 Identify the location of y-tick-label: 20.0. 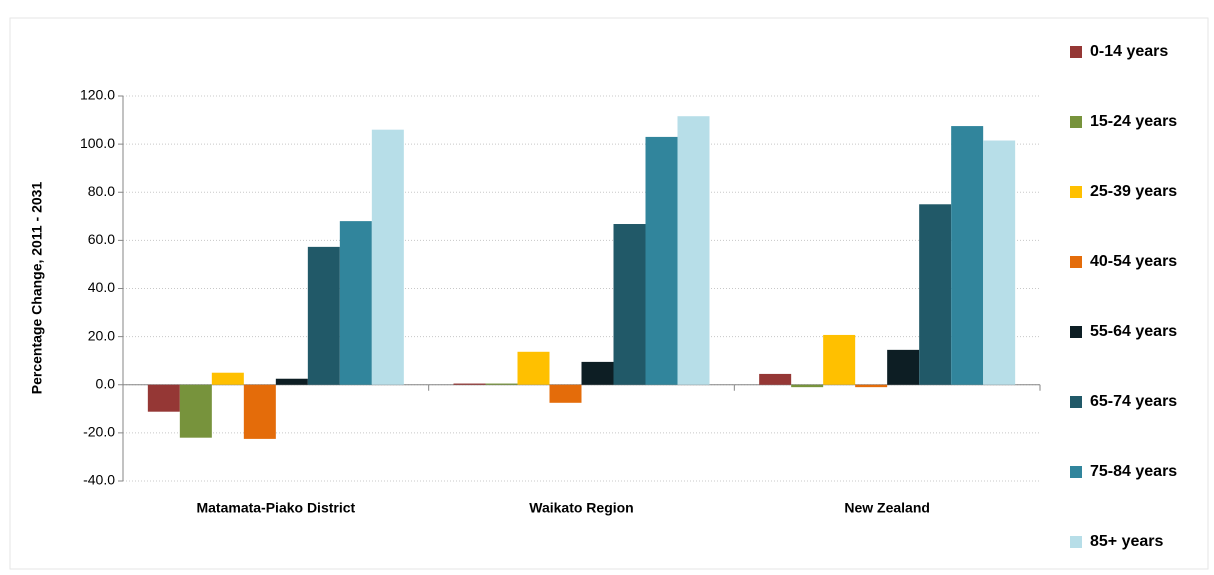
(101, 335).